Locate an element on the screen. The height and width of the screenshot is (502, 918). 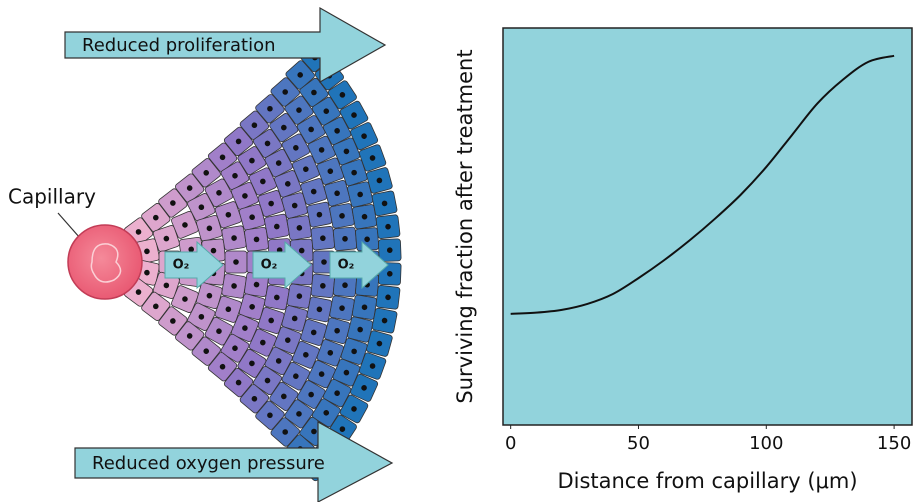
x-tick-label: 0 is located at coordinates (510, 443).